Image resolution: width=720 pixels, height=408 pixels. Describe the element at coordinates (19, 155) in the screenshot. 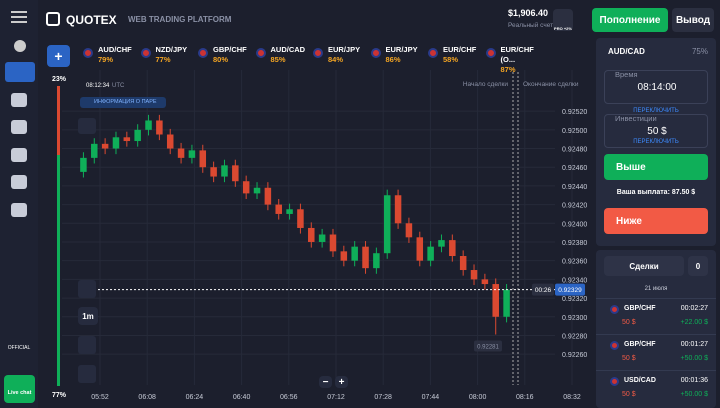

I see `stats-icon` at that location.